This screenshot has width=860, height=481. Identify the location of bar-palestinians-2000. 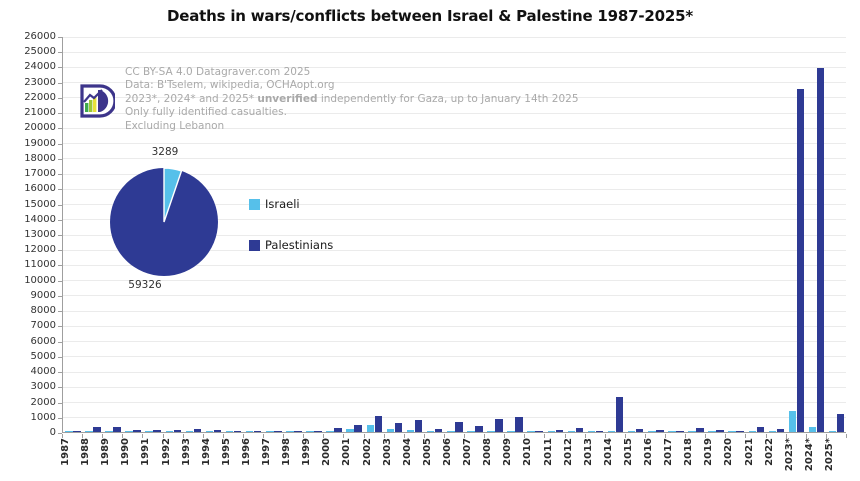
(338, 429).